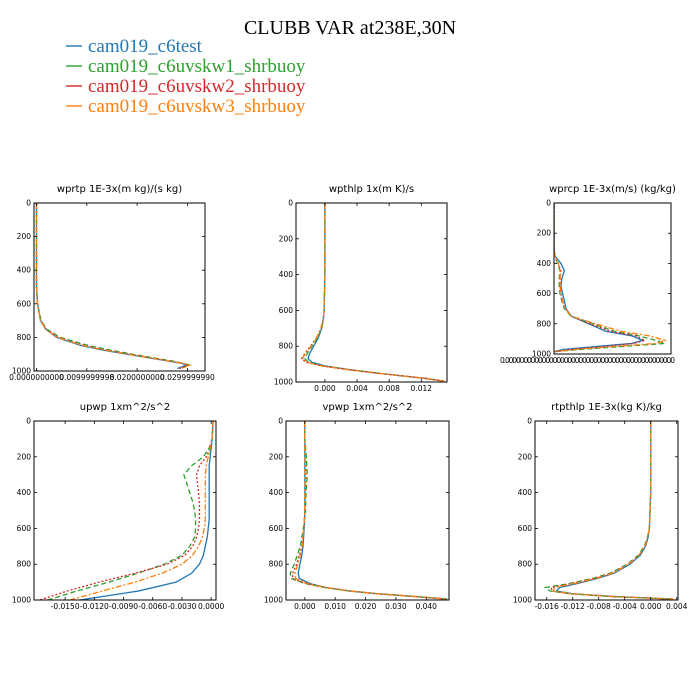  I want to click on x-tick-label: -0.0030, so click(181, 606).